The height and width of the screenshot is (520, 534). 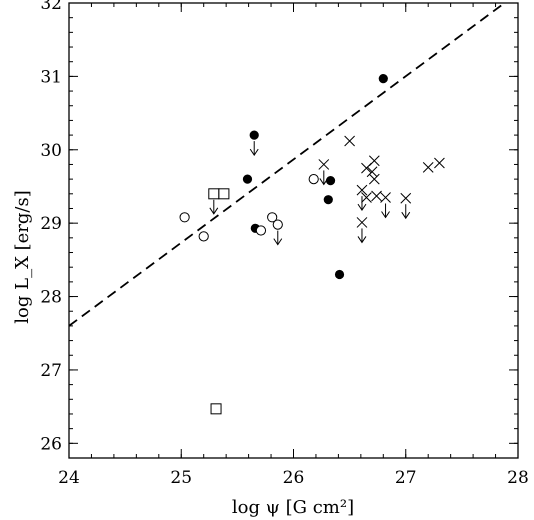 What do you see at coordinates (51, 444) in the screenshot?
I see `y-tick-label: 26` at bounding box center [51, 444].